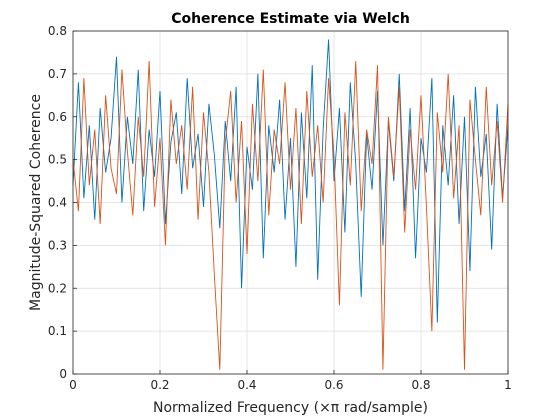  I want to click on y-axis-title: Magnitude-Squared Coherence, so click(36, 202).